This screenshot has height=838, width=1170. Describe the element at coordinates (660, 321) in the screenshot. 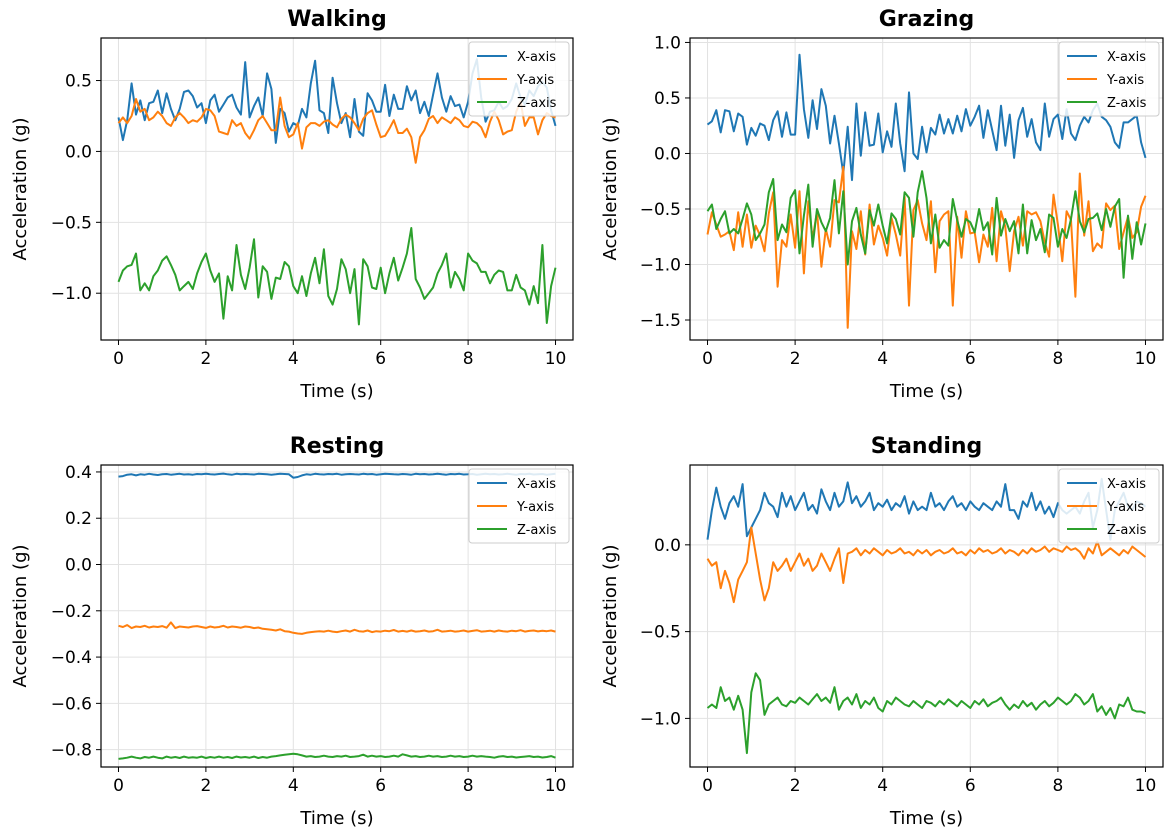

I see `y-tick-label: −1.5` at that location.